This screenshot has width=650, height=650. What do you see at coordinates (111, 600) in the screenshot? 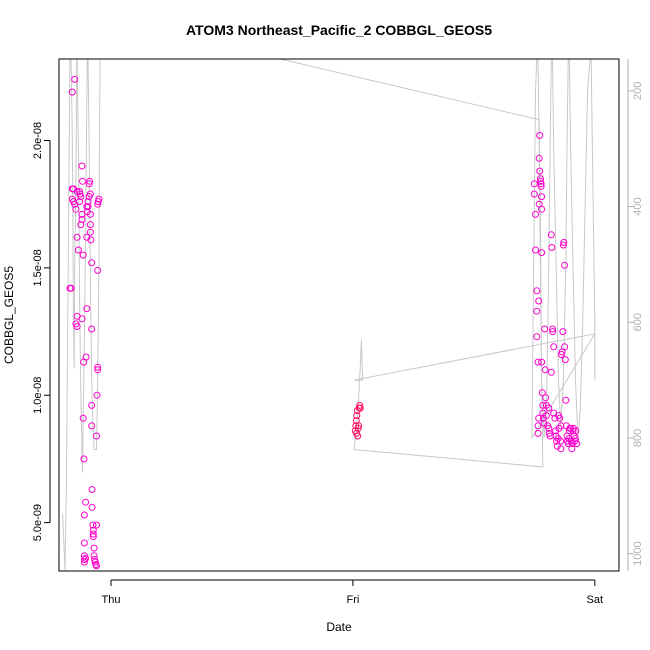
I see `x-tick-label: Thu` at bounding box center [111, 600].